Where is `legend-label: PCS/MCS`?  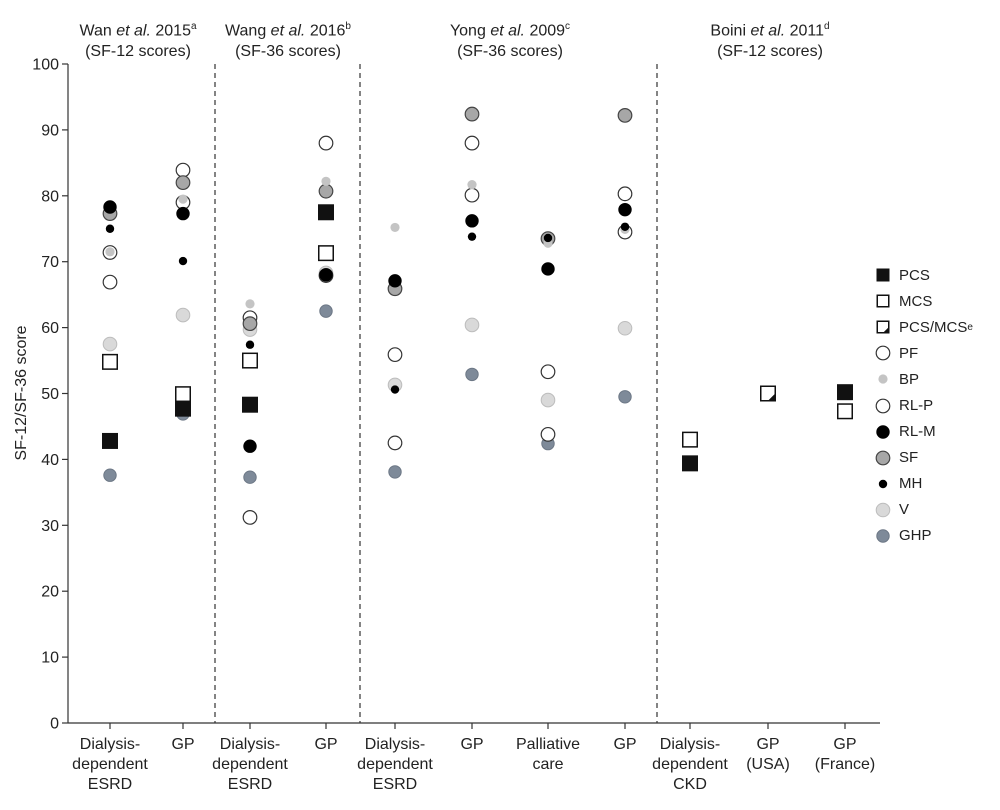
legend-label: PCS/MCS is located at coordinates (933, 327).